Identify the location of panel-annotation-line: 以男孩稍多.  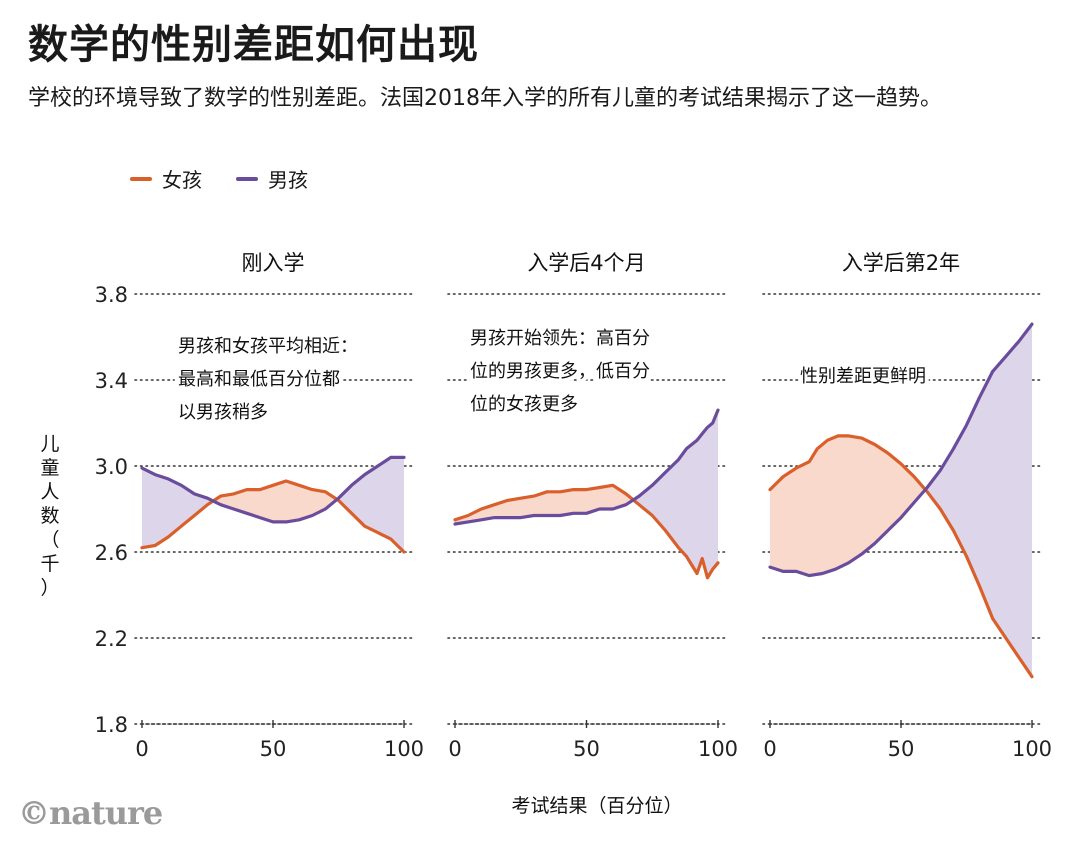
(223, 412).